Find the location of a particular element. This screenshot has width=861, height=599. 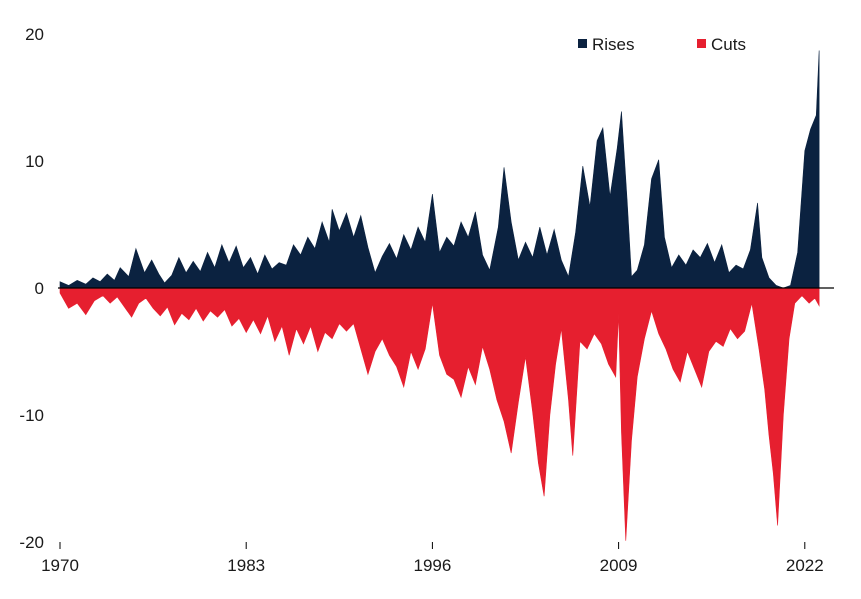

x-tick-label: 1970 is located at coordinates (60, 565).